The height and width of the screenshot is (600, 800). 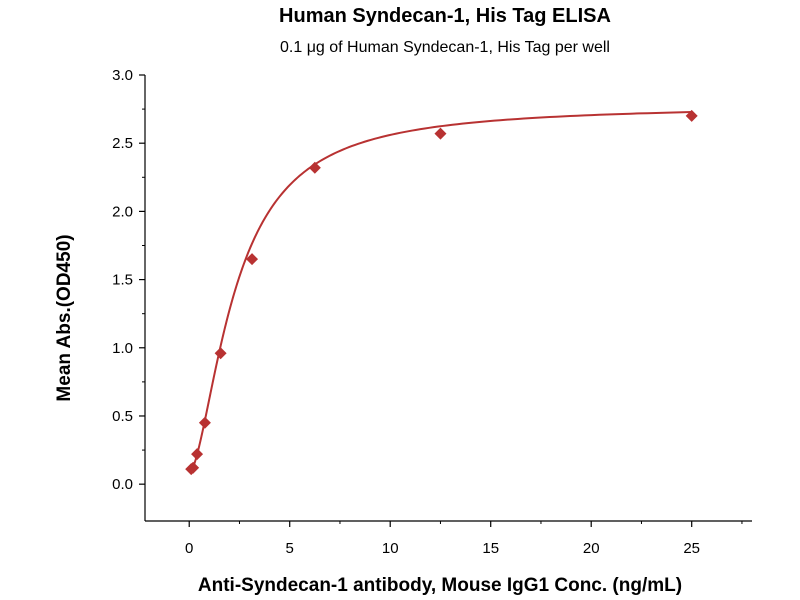 What do you see at coordinates (591, 548) in the screenshot?
I see `x-tick-label: 20` at bounding box center [591, 548].